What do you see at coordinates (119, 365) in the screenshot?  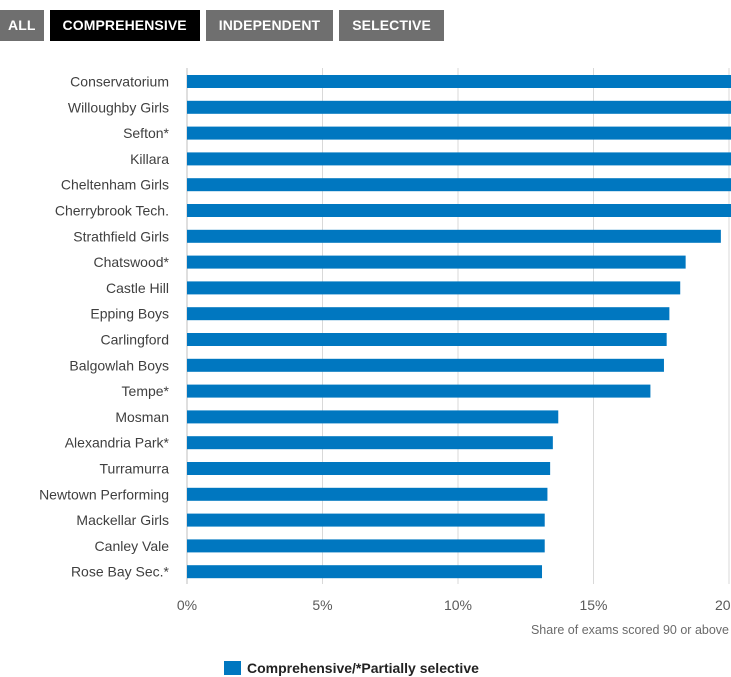 I see `category-label: Balgowlah Boys` at bounding box center [119, 365].